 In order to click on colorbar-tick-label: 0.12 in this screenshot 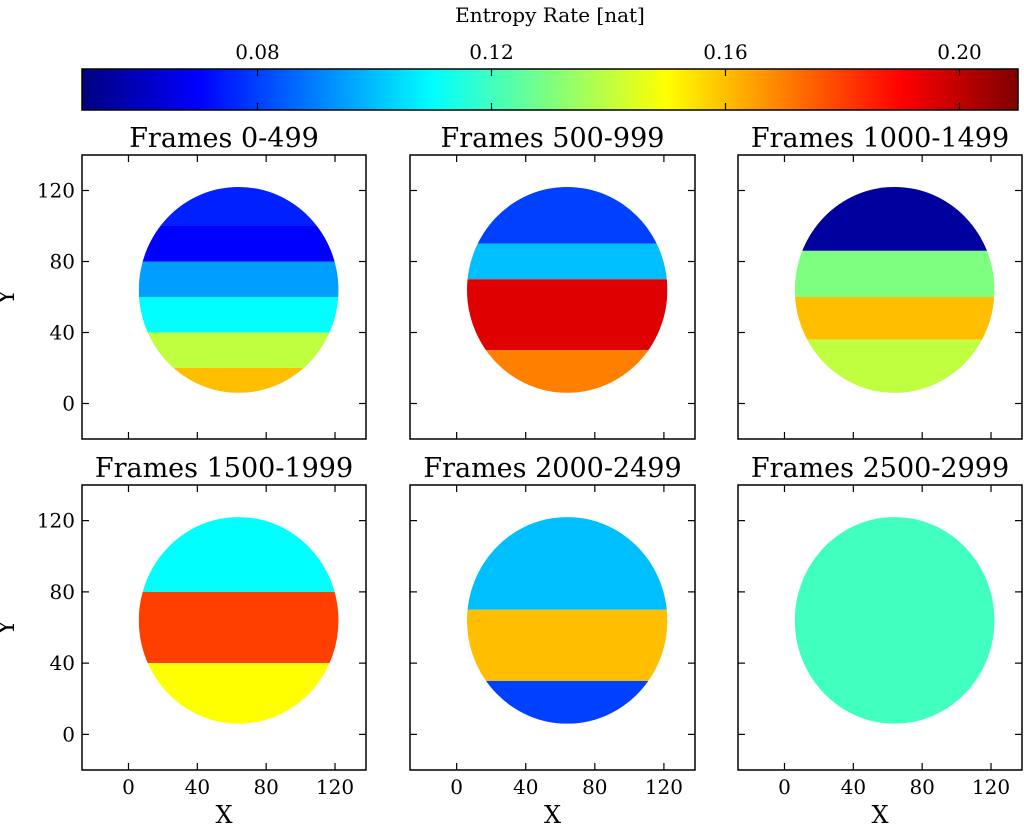, I will do `click(491, 52)`.